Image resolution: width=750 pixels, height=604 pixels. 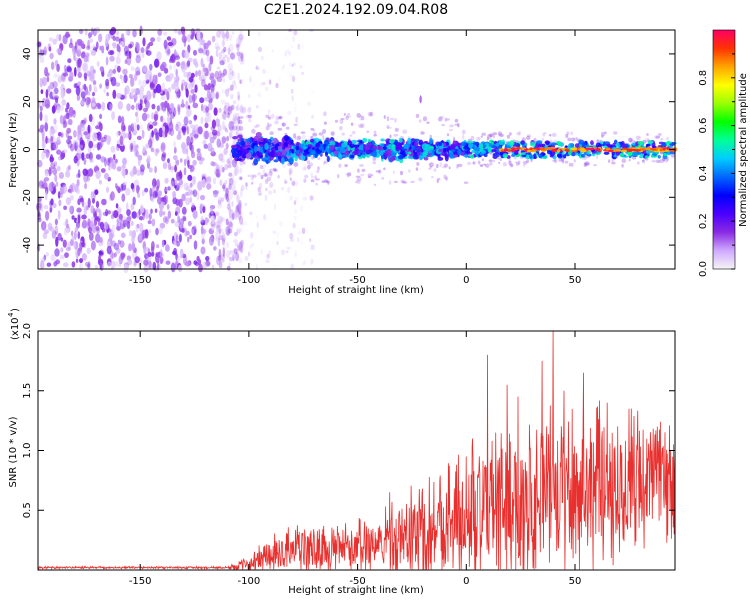 I want to click on x-tick-label: 0, so click(x=466, y=581).